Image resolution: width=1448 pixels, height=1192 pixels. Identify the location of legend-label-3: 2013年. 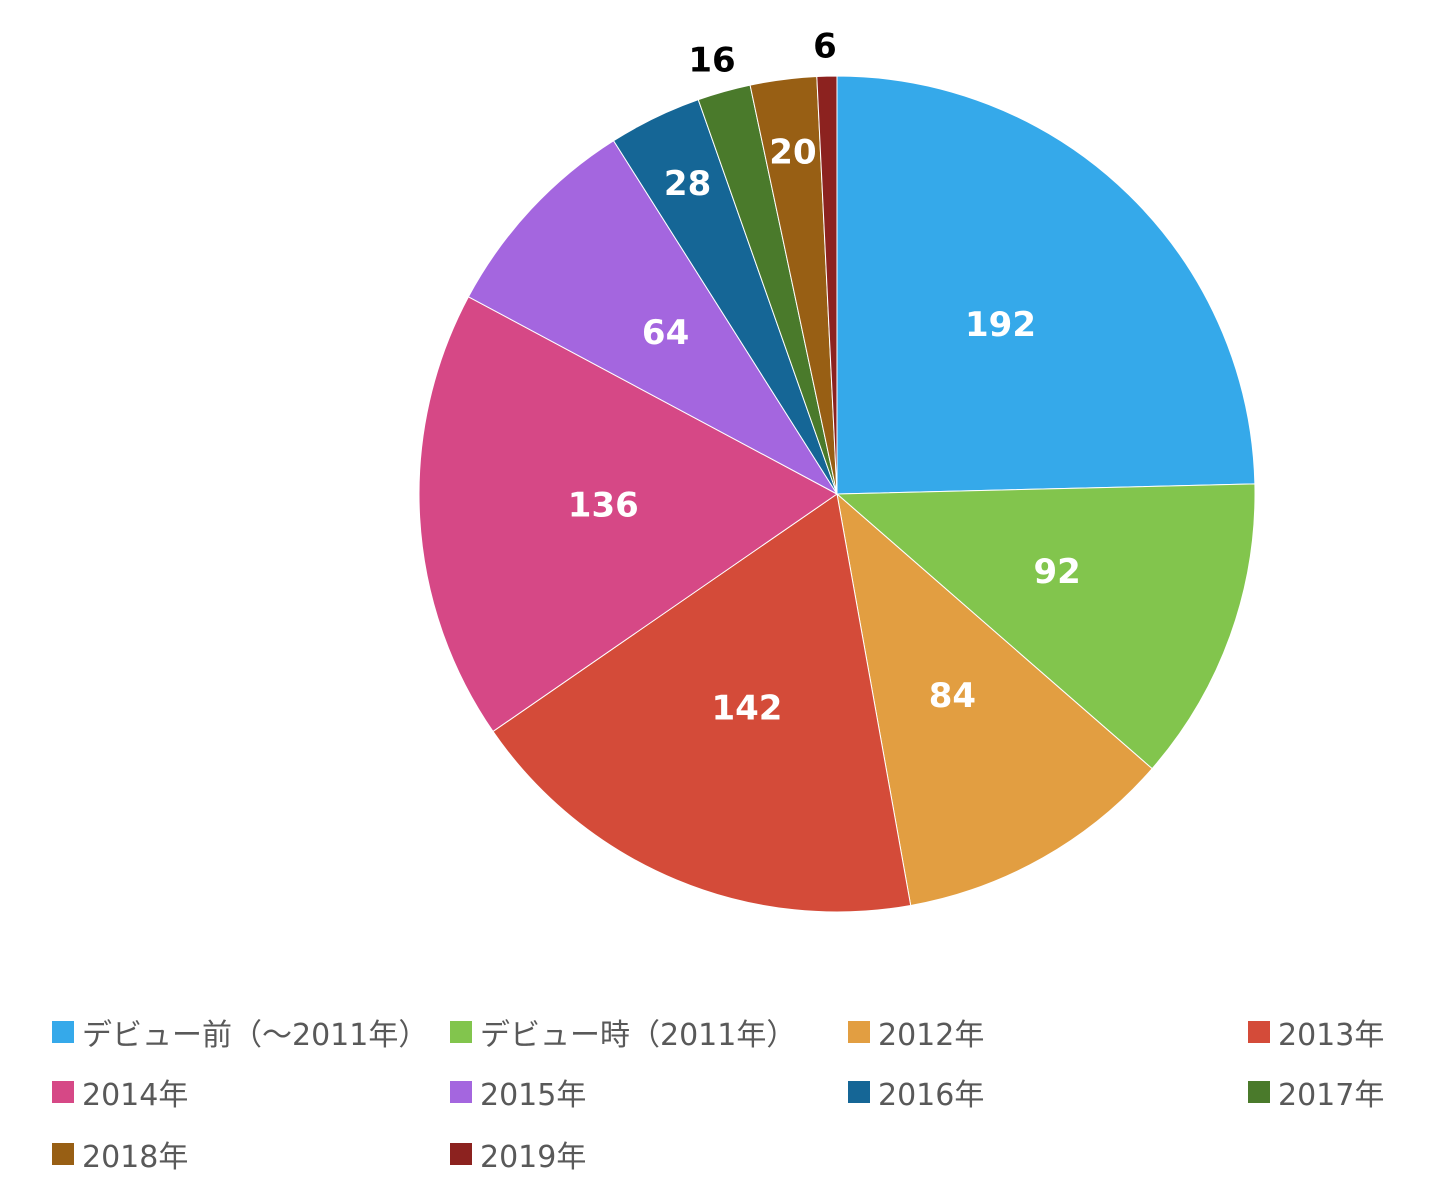
(1331, 1035).